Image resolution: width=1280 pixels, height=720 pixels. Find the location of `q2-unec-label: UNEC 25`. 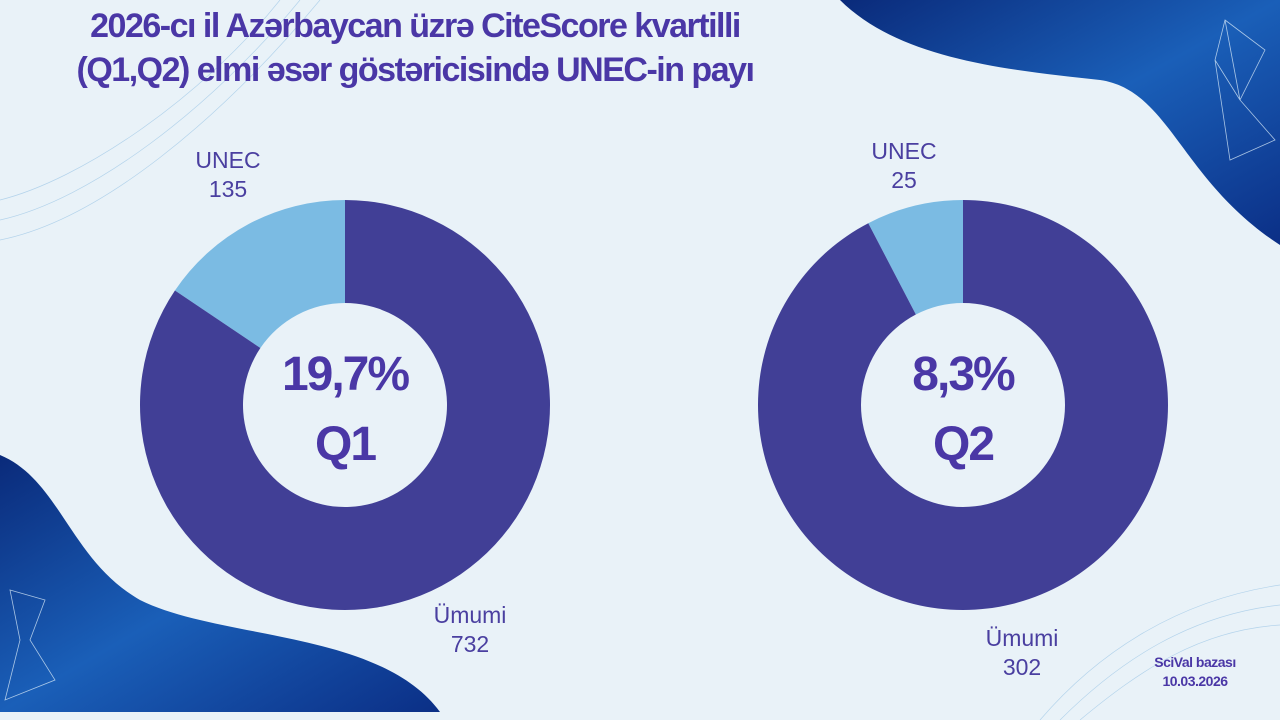

q2-unec-label: UNEC 25 is located at coordinates (904, 166).